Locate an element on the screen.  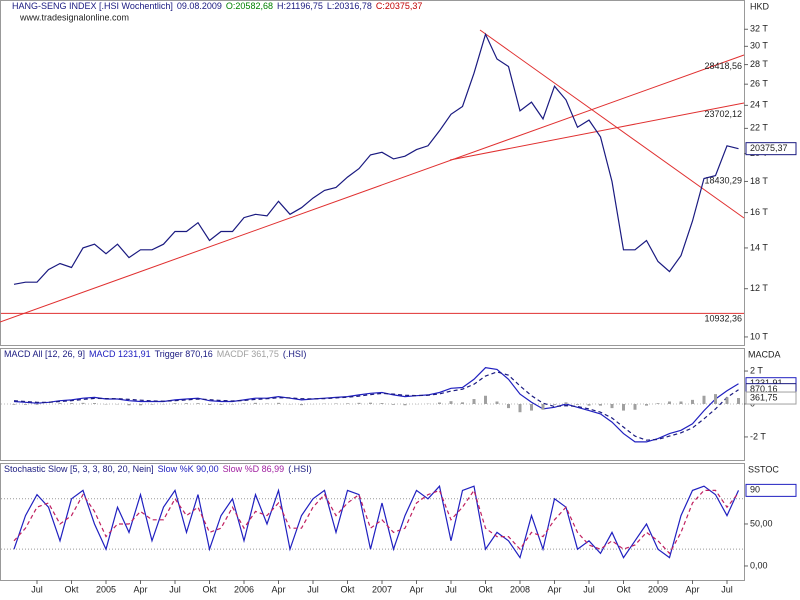
header-part: O:20582,68 is located at coordinates (249, 6).